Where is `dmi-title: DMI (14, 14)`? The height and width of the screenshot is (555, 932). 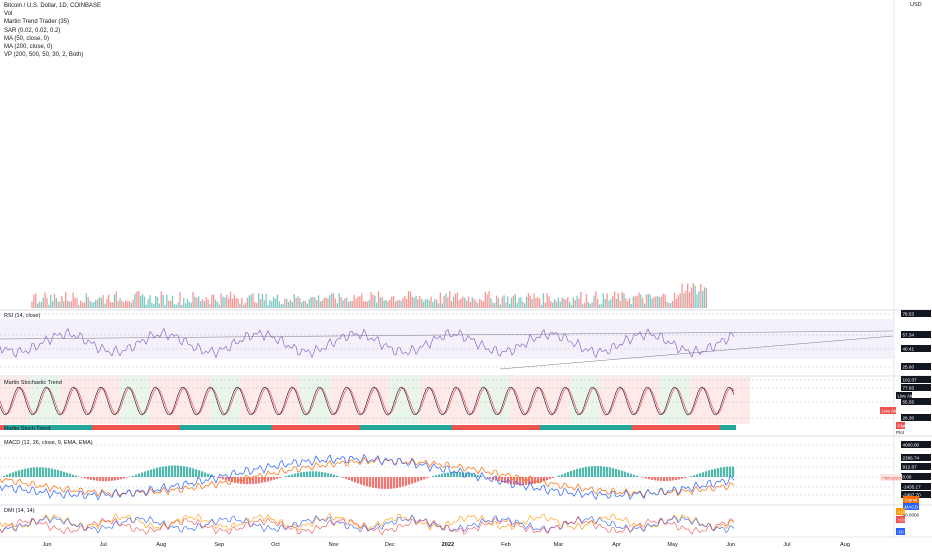 dmi-title: DMI (14, 14) is located at coordinates (19, 511).